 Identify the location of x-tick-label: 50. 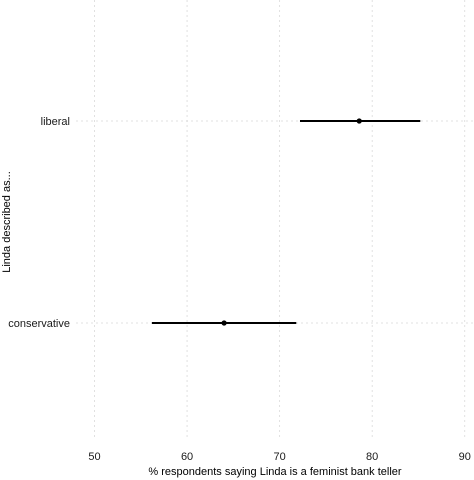
(94, 457).